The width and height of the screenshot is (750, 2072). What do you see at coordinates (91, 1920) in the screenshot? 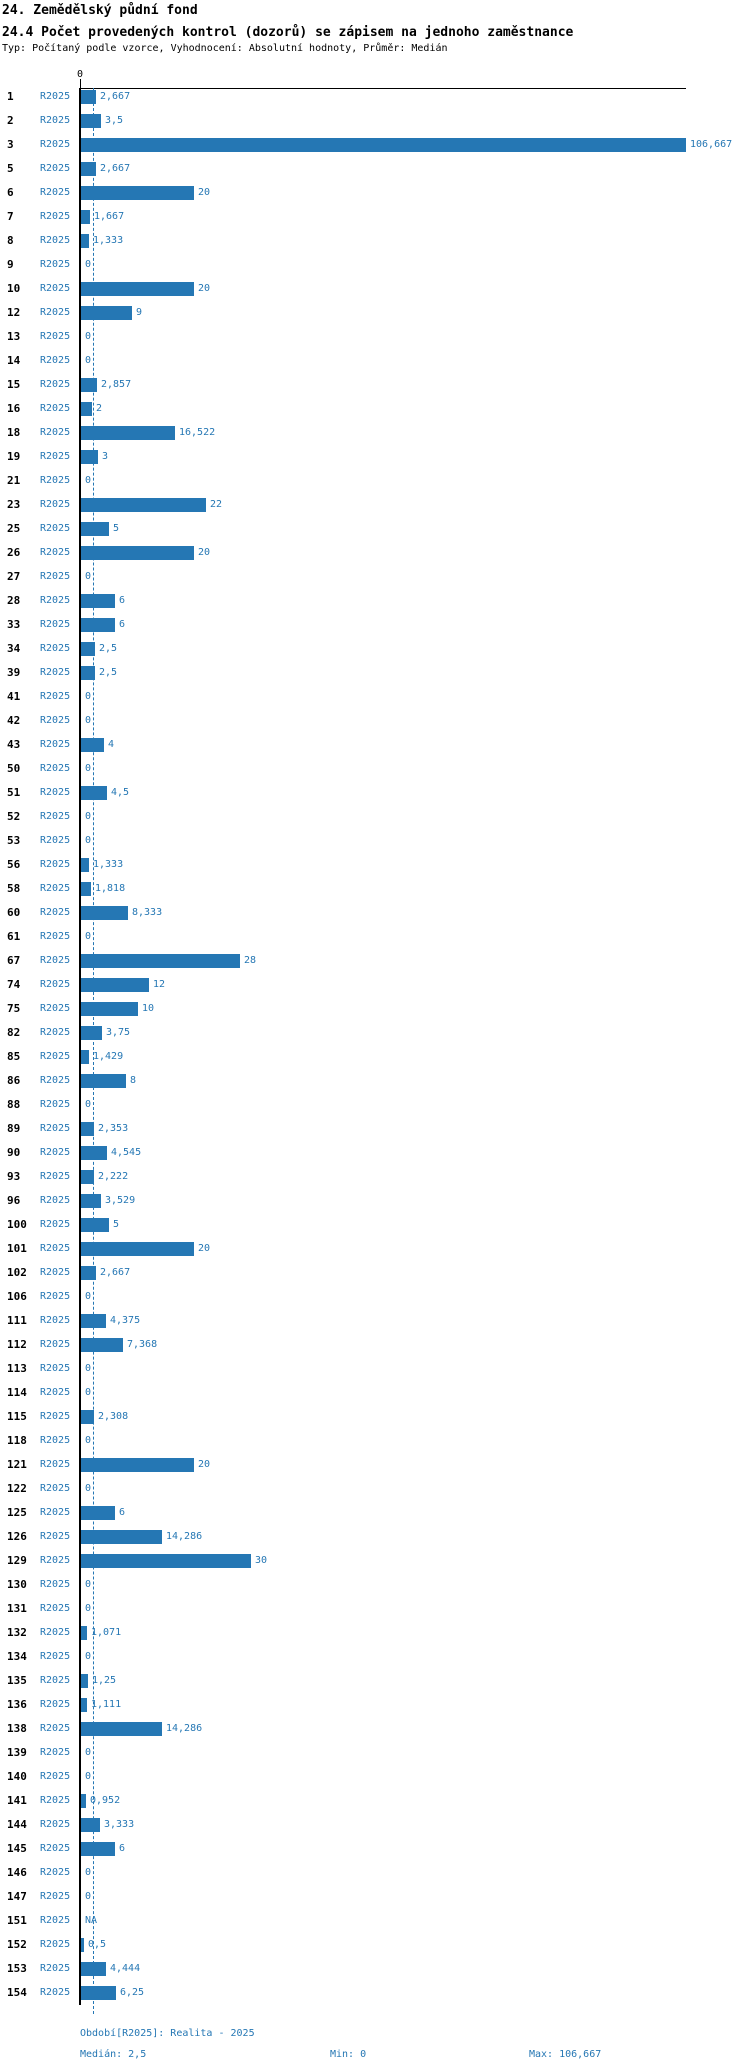
I see `value-label: NA` at bounding box center [91, 1920].